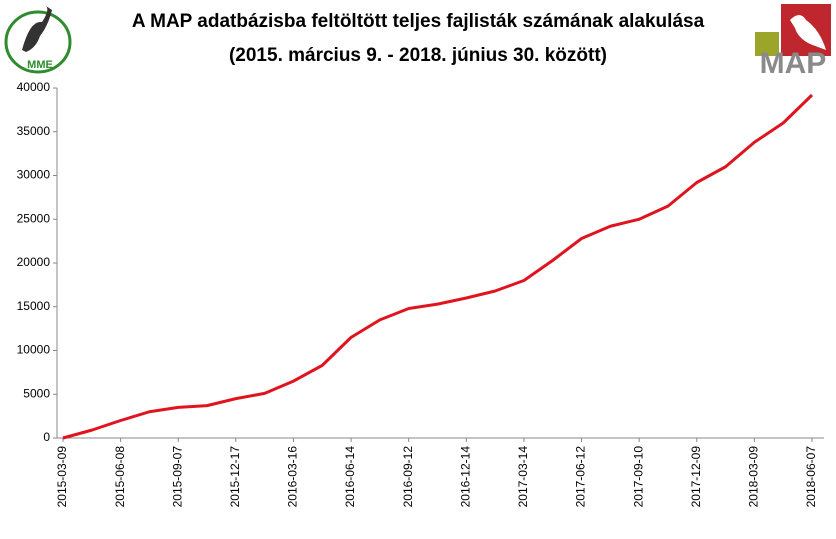  What do you see at coordinates (177, 477) in the screenshot?
I see `x-tick-label: 2015-09-07` at bounding box center [177, 477].